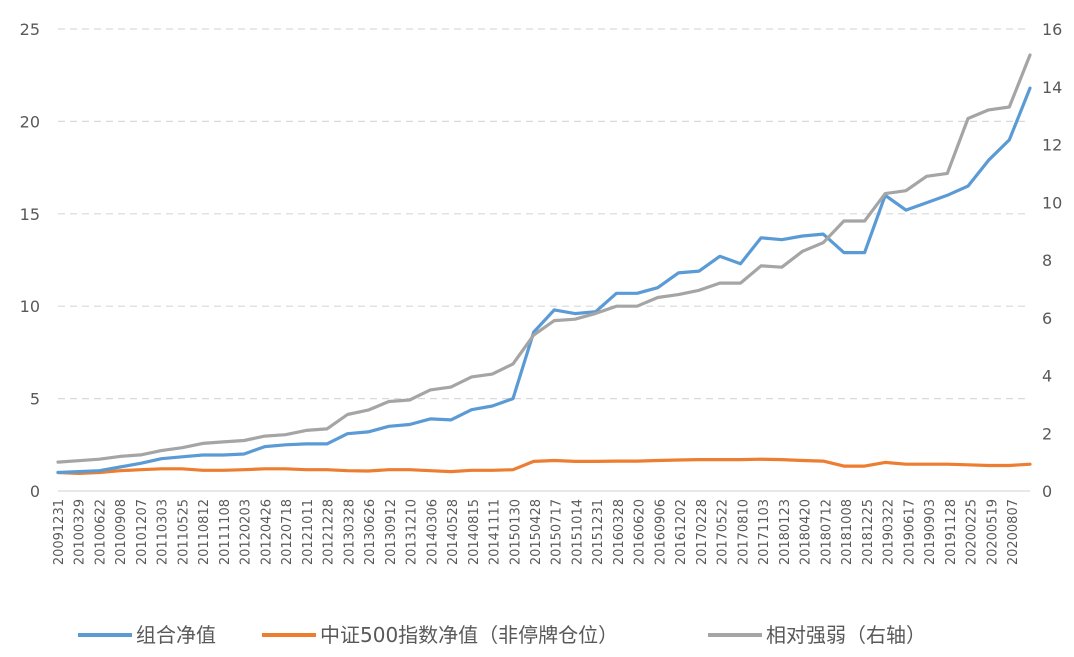  What do you see at coordinates (349, 532) in the screenshot?
I see `x-tick-label: 20130328` at bounding box center [349, 532].